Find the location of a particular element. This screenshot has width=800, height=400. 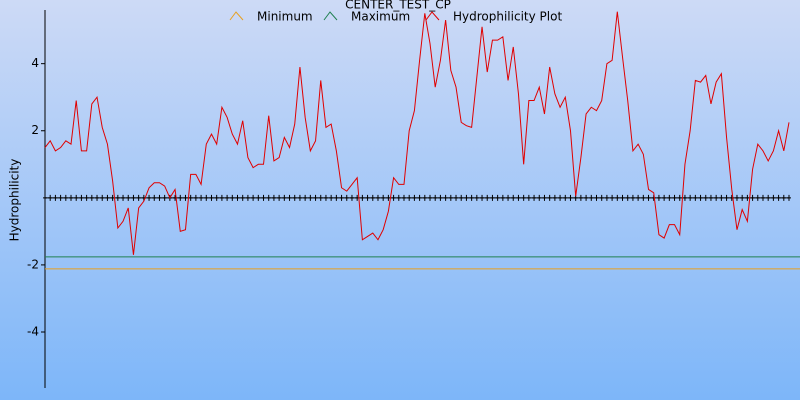

legend-label: Maximum is located at coordinates (380, 17).